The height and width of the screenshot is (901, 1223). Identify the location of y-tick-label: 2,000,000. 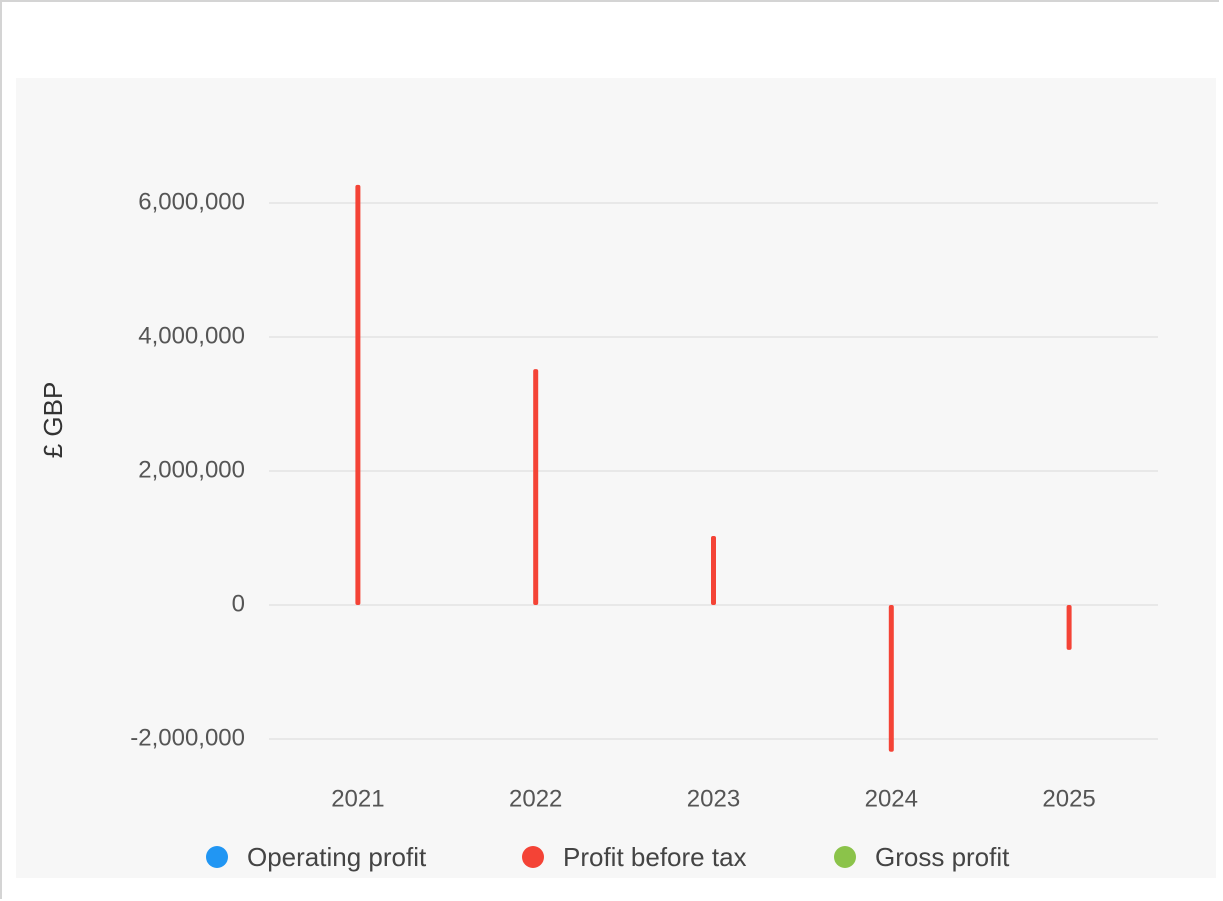
(191, 469).